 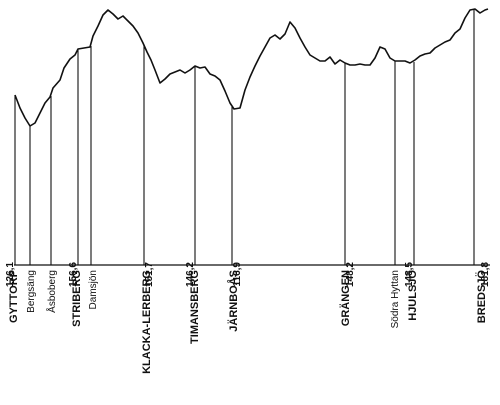 What do you see at coordinates (149, 274) in the screenshot?
I see `elevation-label-klacka-lerberg: 151,7` at bounding box center [149, 274].